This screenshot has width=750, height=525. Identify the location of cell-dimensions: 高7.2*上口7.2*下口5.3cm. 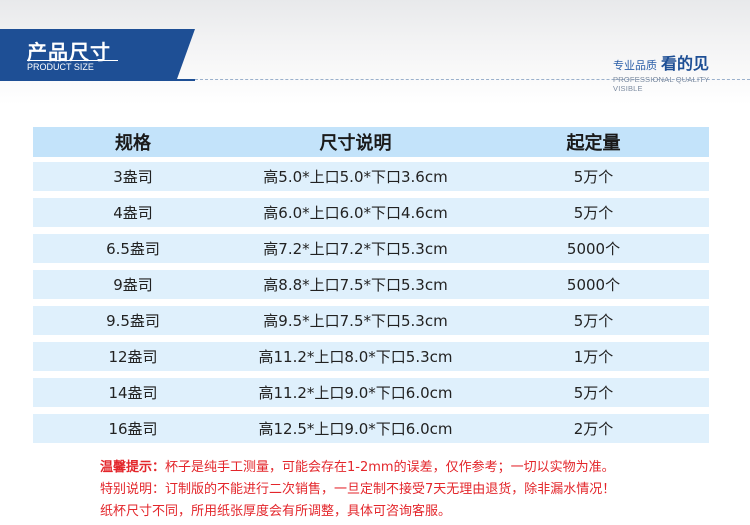
(355, 249).